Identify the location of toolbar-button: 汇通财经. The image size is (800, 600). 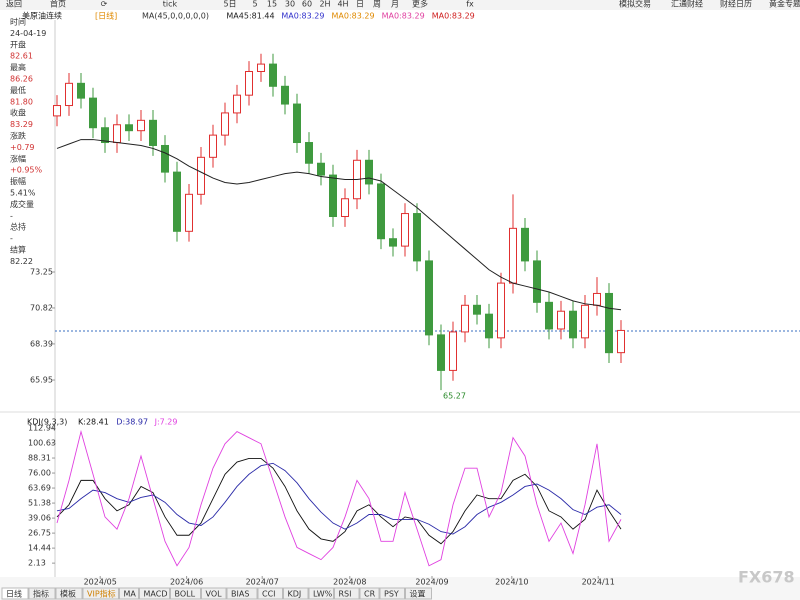
(687, 4).